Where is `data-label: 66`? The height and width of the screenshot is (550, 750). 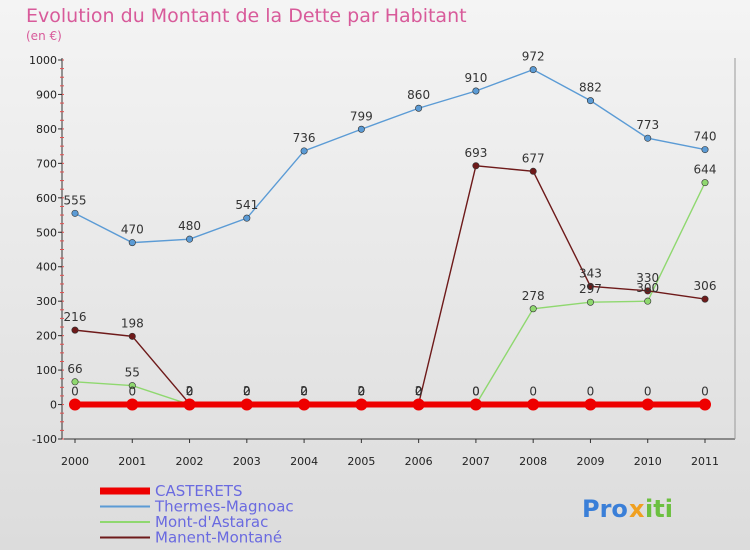 data-label: 66 is located at coordinates (74, 369).